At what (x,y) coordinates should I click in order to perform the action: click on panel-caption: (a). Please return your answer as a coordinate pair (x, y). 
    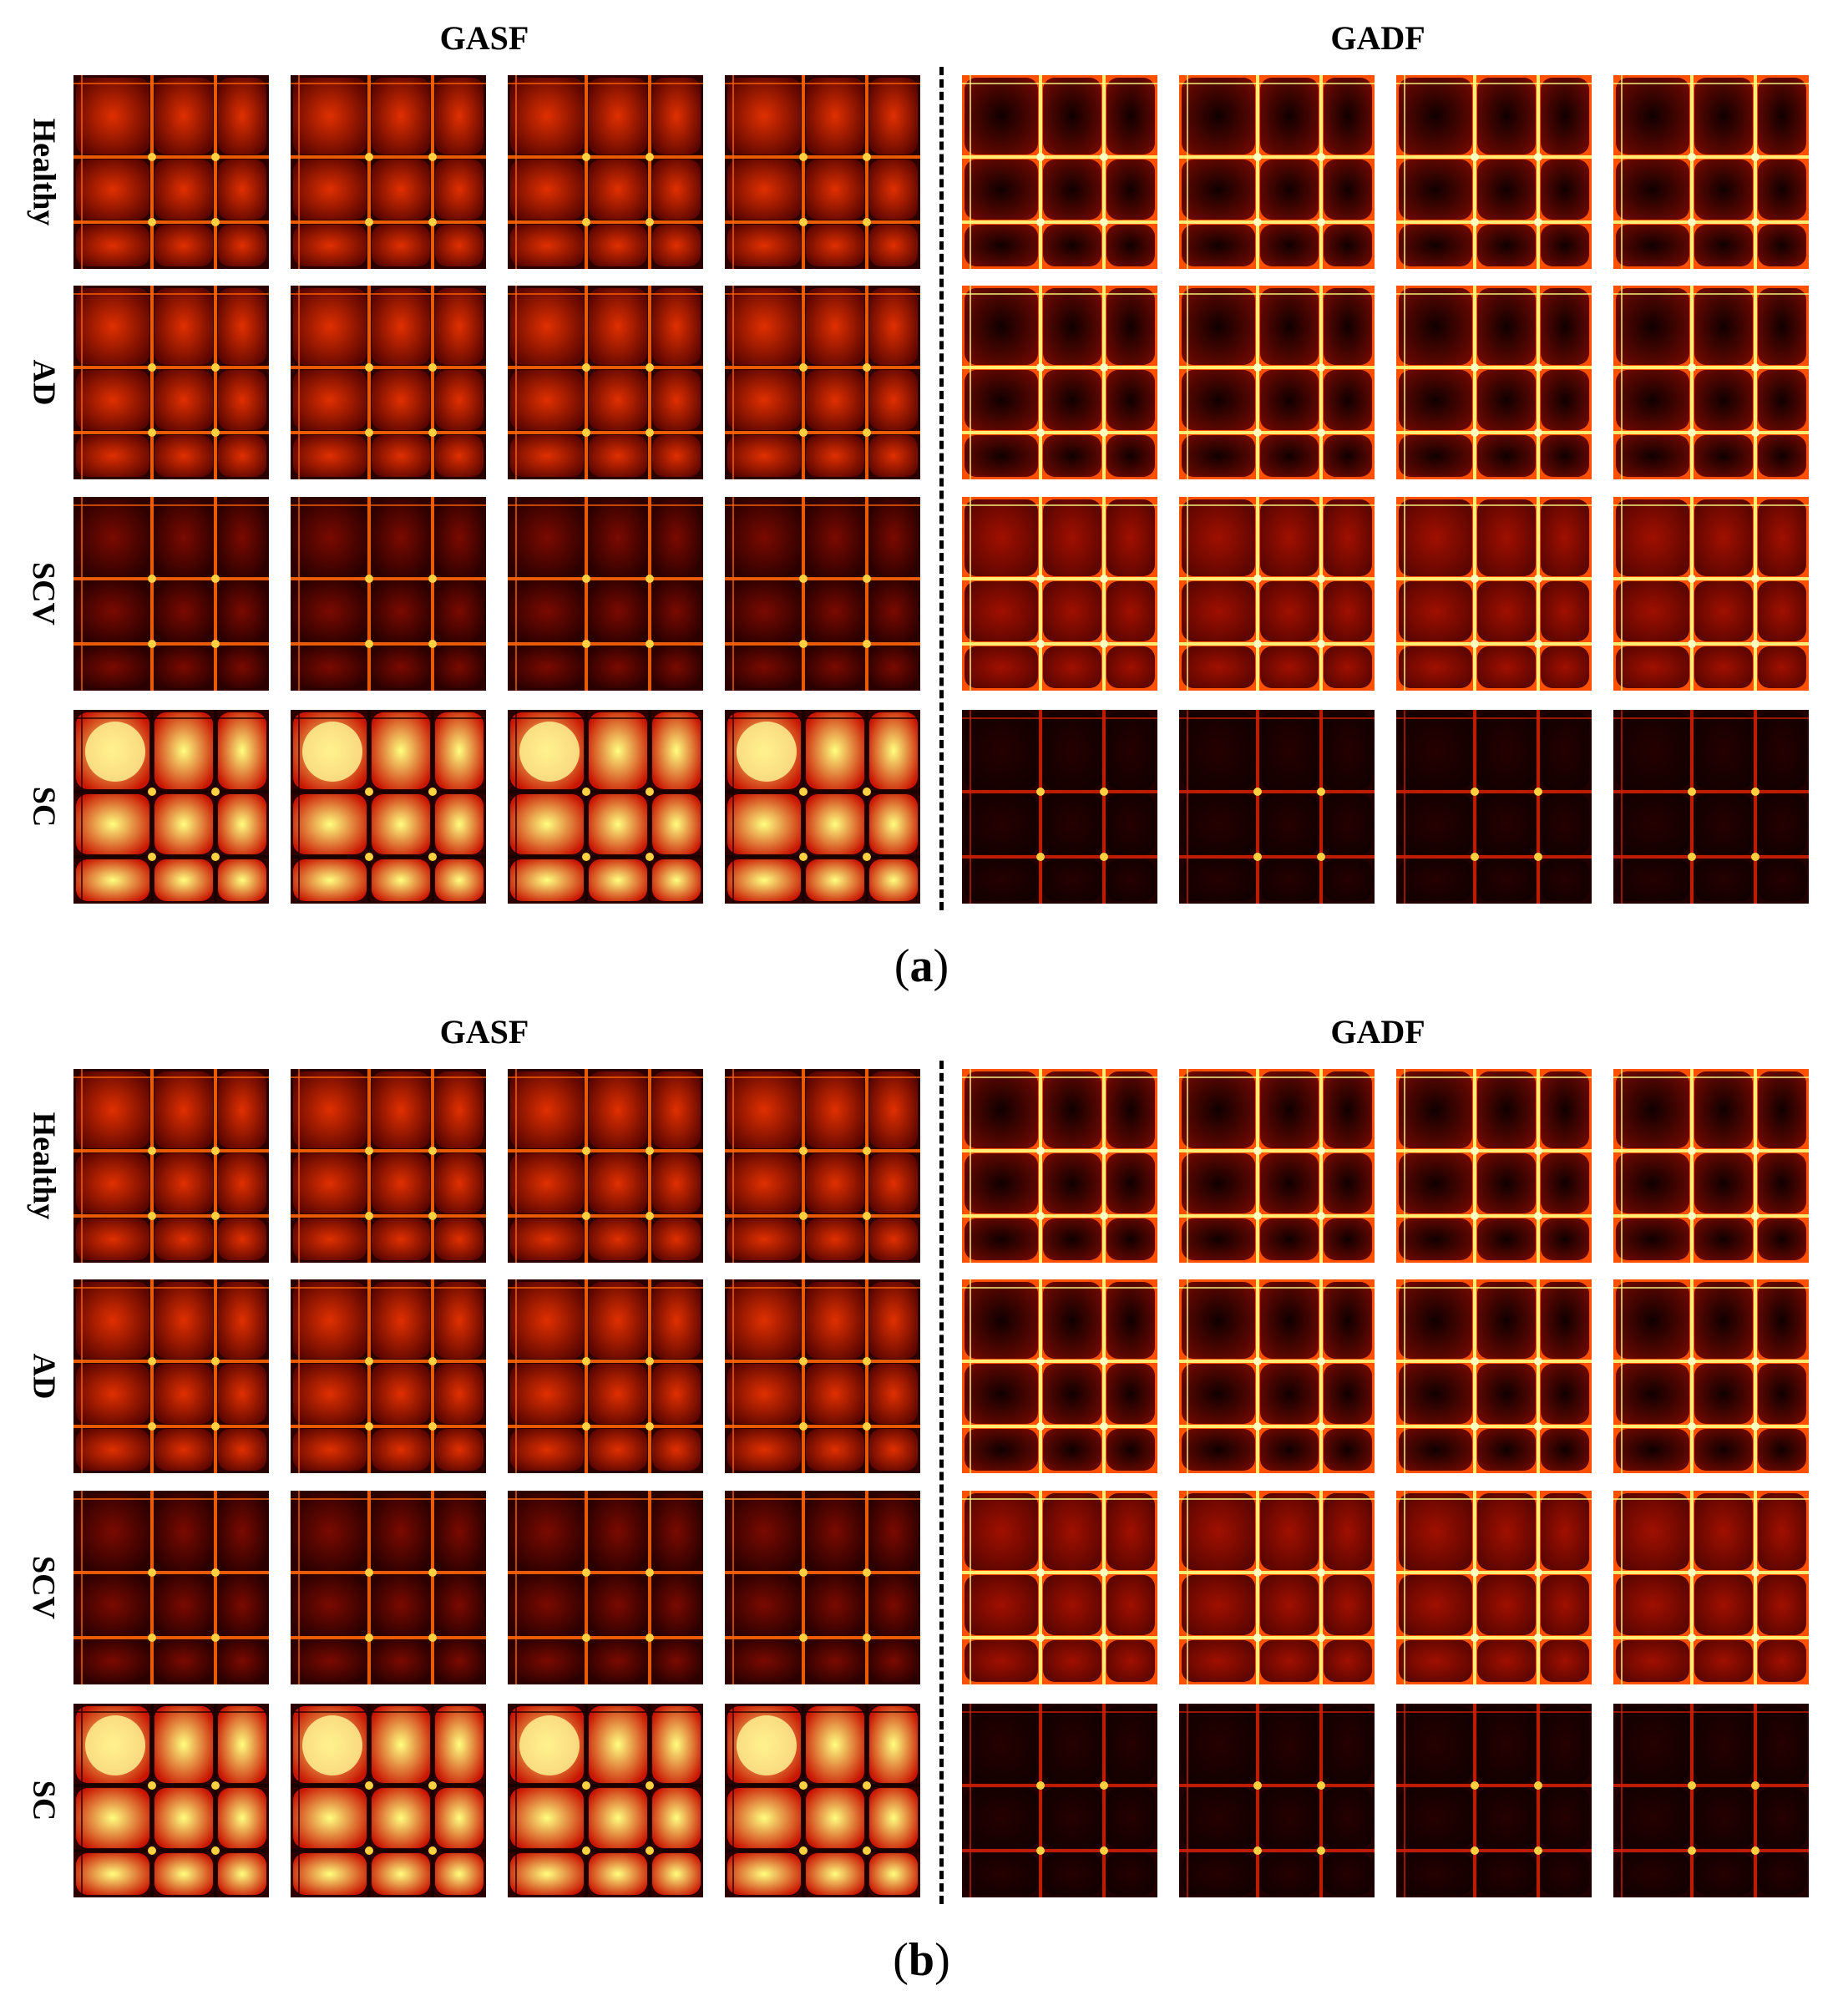
    Looking at the image, I should click on (921, 966).